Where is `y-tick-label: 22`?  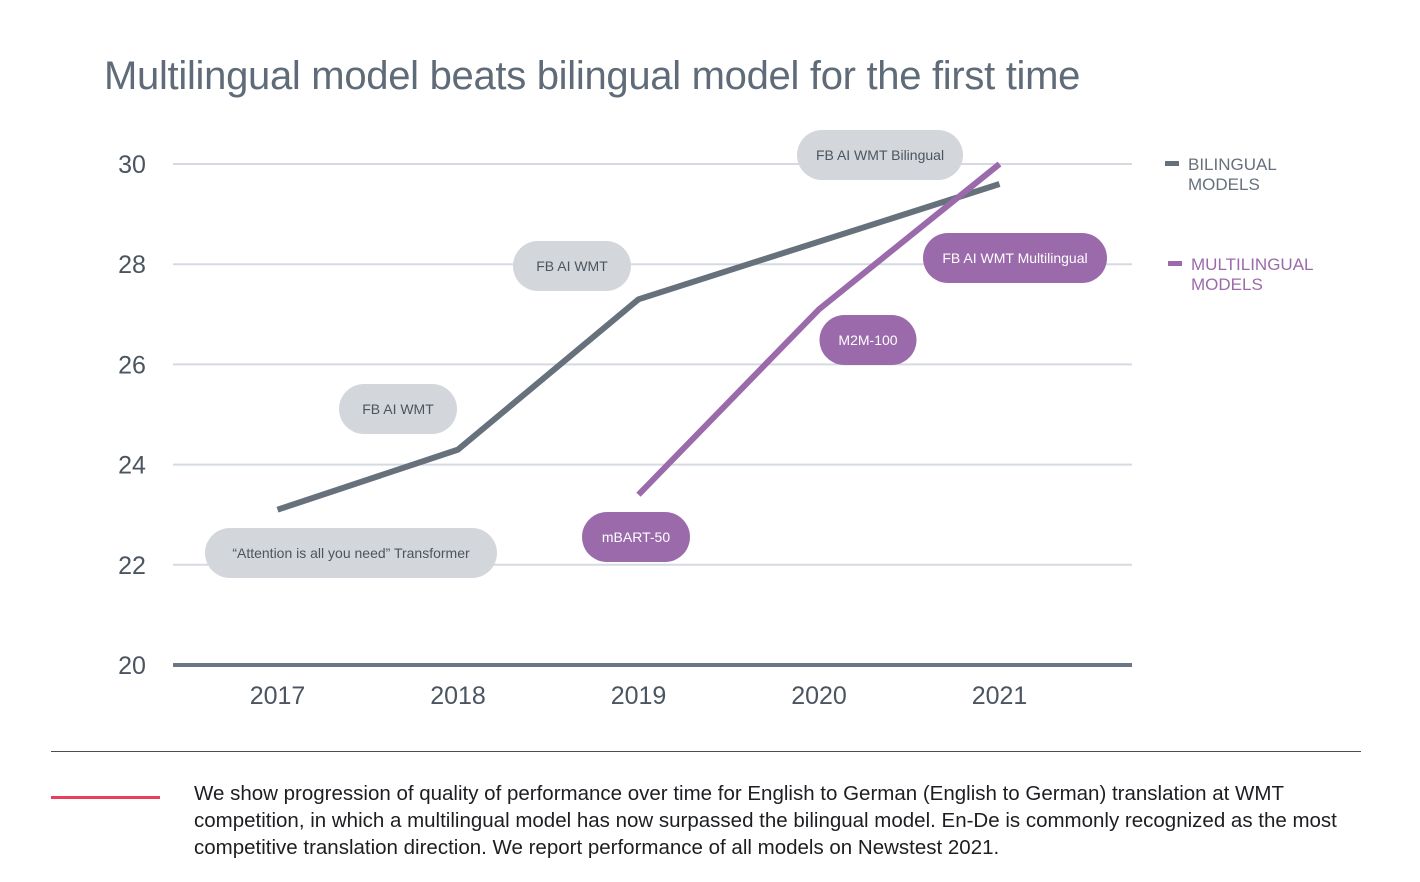
y-tick-label: 22 is located at coordinates (132, 566).